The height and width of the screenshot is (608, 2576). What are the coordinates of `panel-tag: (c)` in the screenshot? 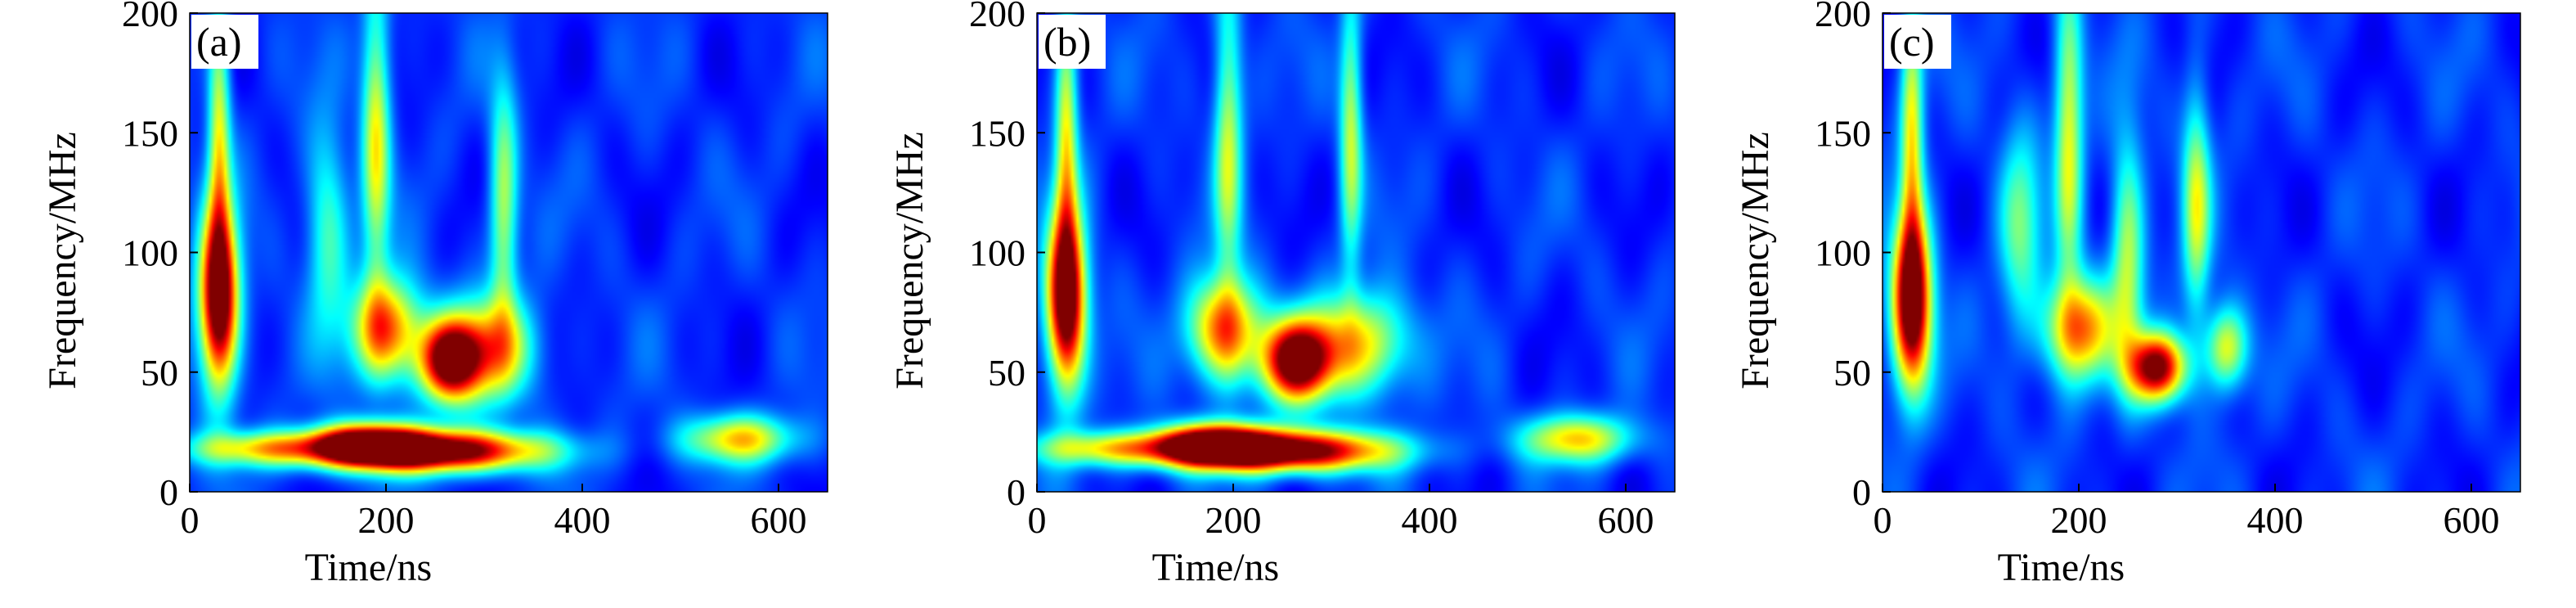 It's located at (1912, 42).